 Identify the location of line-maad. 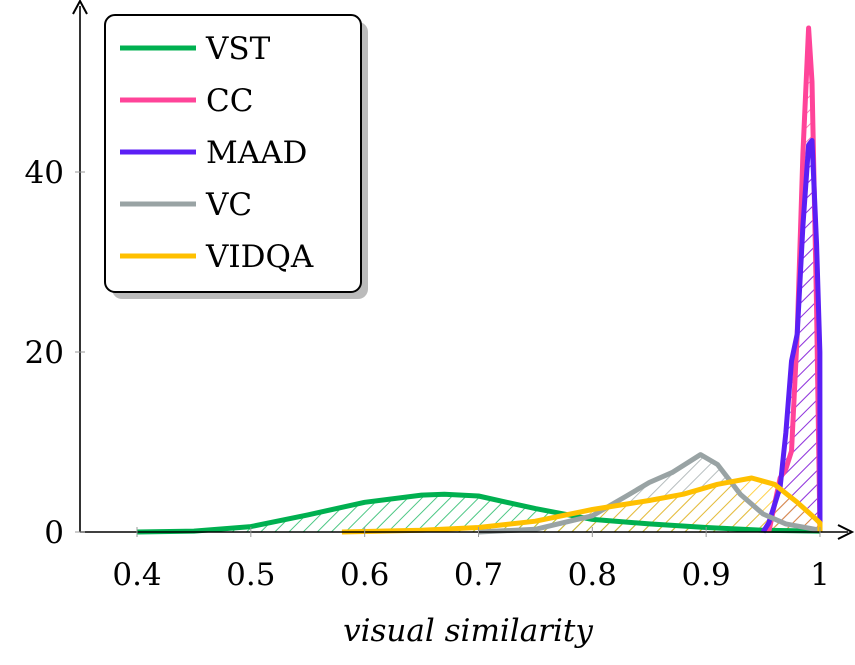
(791, 336).